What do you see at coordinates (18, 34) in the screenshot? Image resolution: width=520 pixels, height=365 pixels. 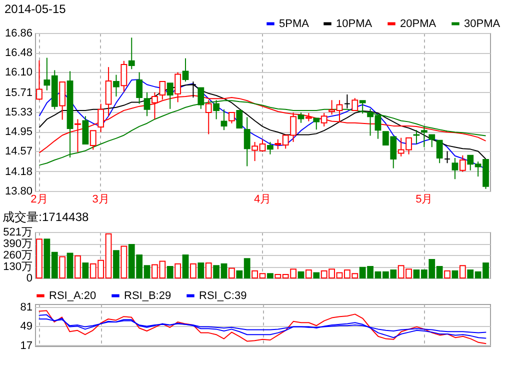 I see `y-tick-label: 16.86` at bounding box center [18, 34].